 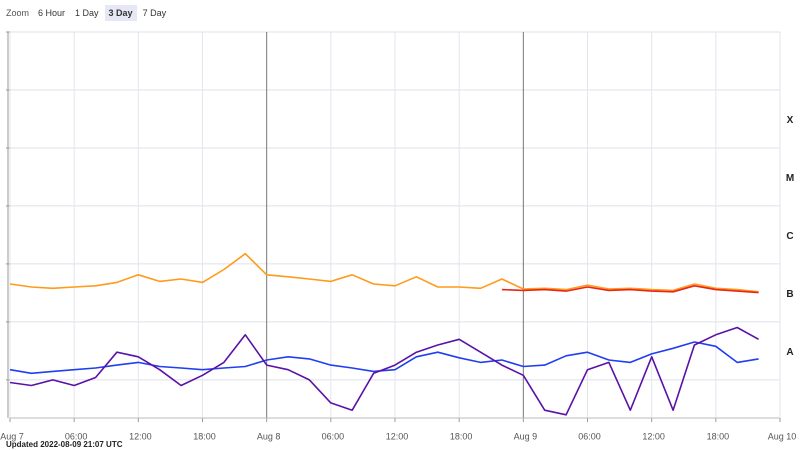 What do you see at coordinates (52, 13) in the screenshot?
I see `zoom-button: 6 Hour` at bounding box center [52, 13].